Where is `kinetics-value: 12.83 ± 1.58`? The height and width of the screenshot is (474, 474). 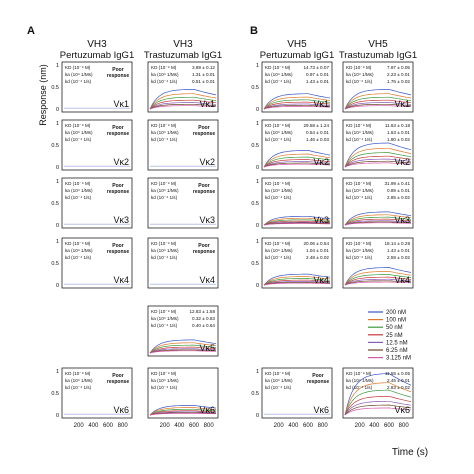
kinetics-value: 12.83 ± 1.58 is located at coordinates (202, 311).